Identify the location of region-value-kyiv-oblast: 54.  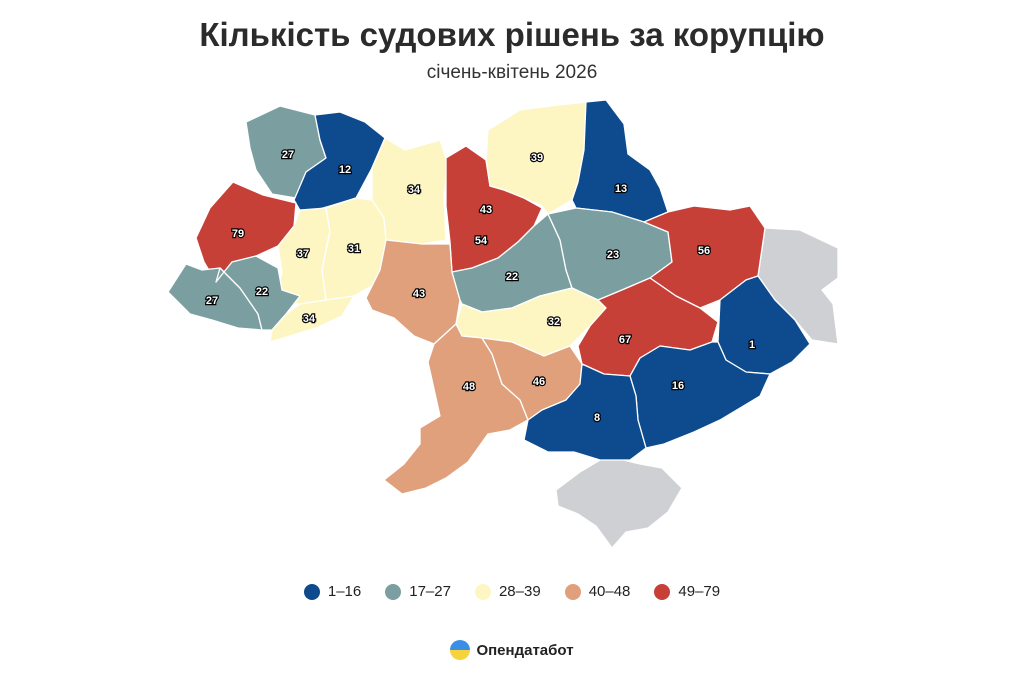
(481, 241).